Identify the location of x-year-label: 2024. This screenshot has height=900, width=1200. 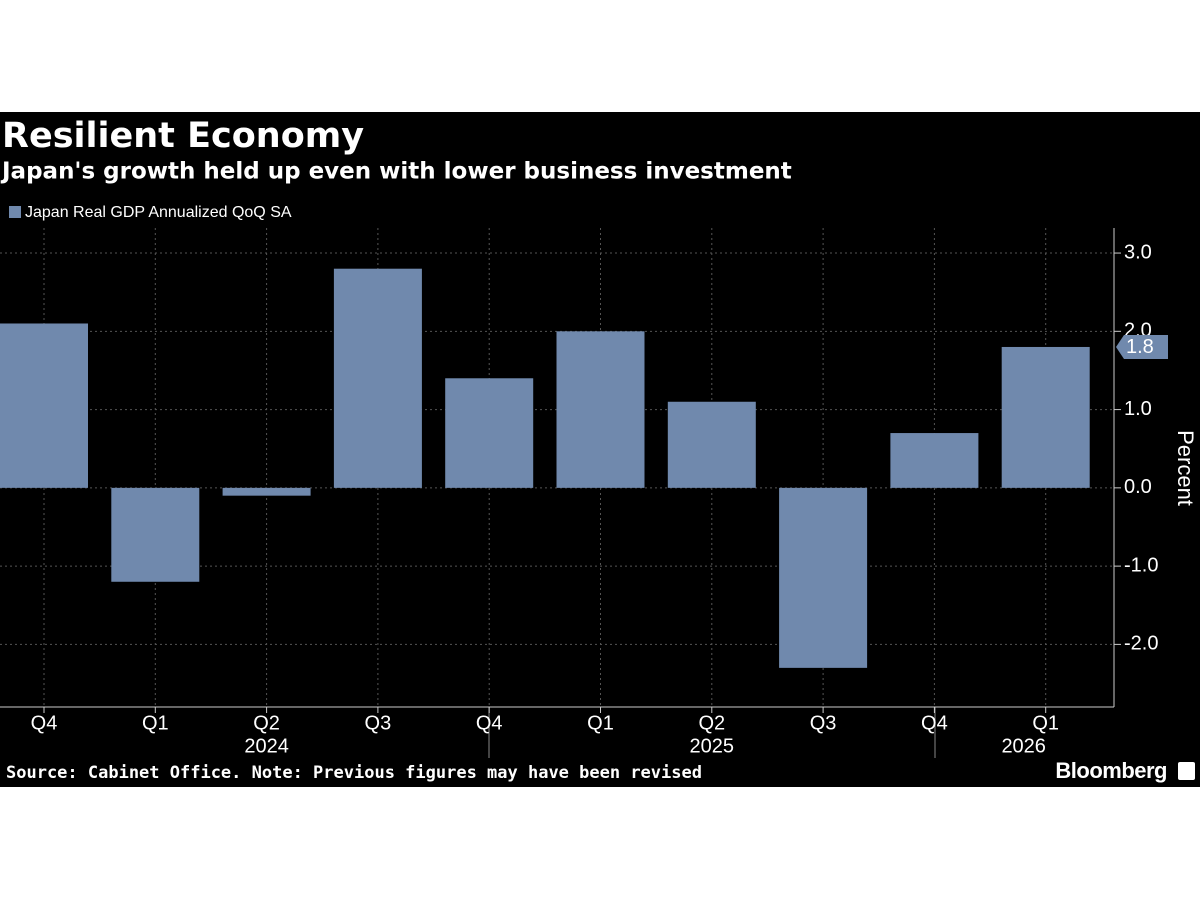
(266, 746).